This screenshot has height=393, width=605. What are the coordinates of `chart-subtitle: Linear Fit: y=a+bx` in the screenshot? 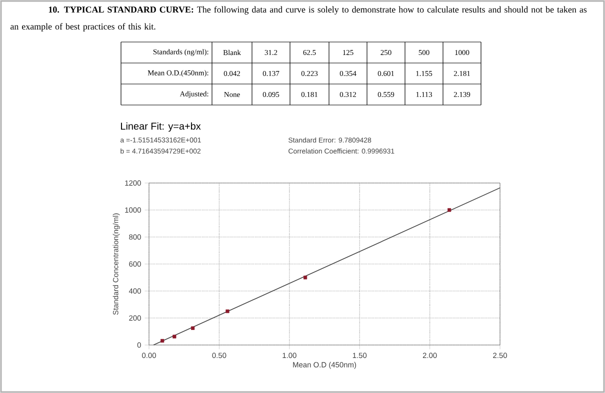 It's located at (161, 127).